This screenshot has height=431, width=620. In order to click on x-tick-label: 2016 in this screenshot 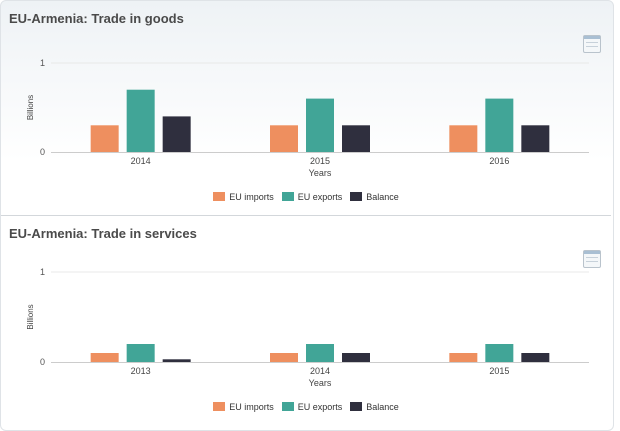, I will do `click(499, 161)`.